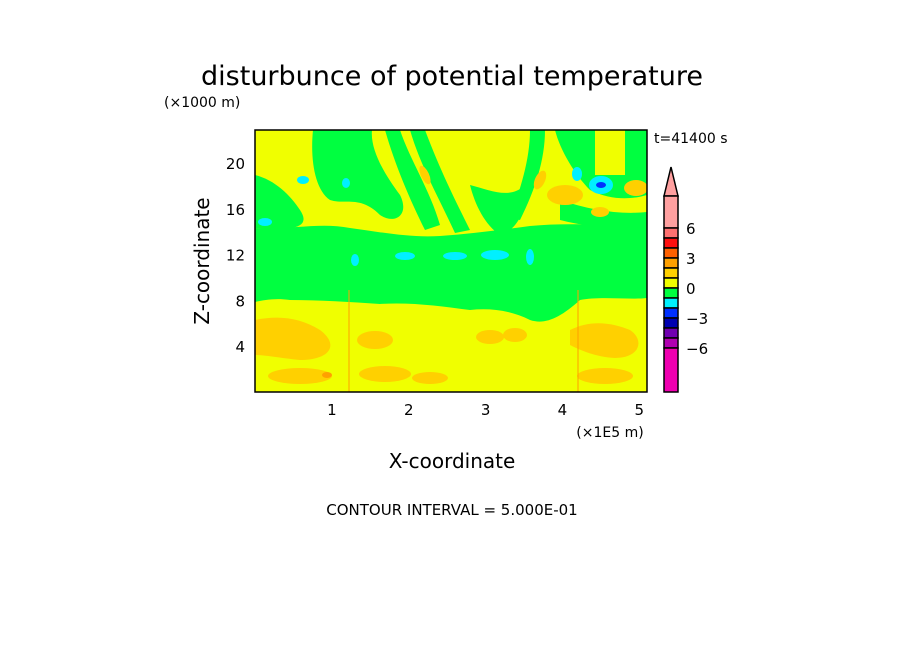 Image resolution: width=904 pixels, height=654 pixels. What do you see at coordinates (240, 301) in the screenshot?
I see `y-tick-label: 8` at bounding box center [240, 301].